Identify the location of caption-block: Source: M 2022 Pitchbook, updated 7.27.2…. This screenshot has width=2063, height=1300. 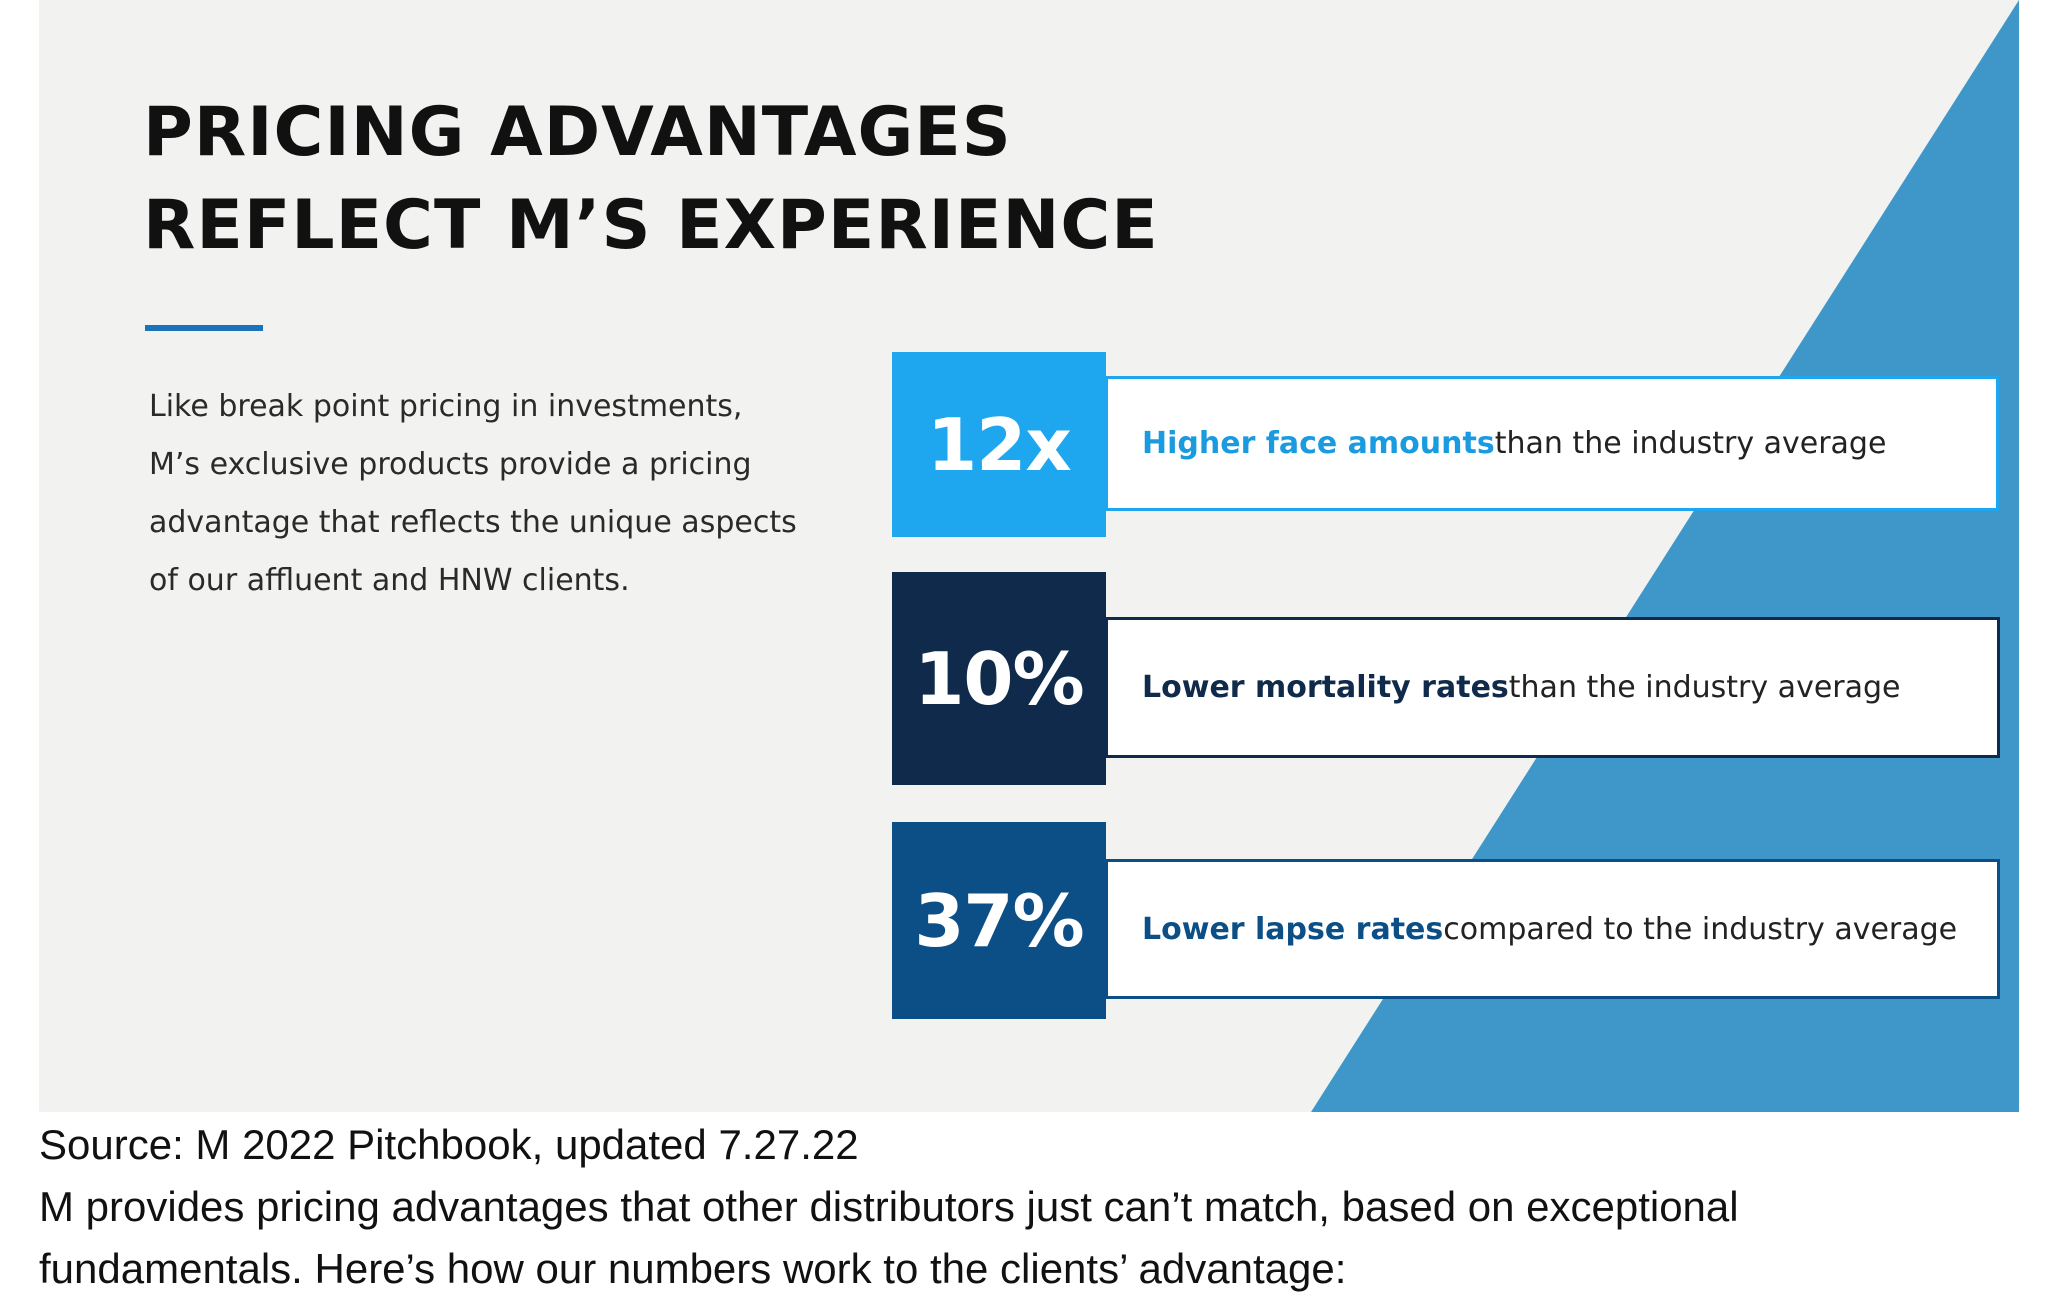
(1039, 1207).